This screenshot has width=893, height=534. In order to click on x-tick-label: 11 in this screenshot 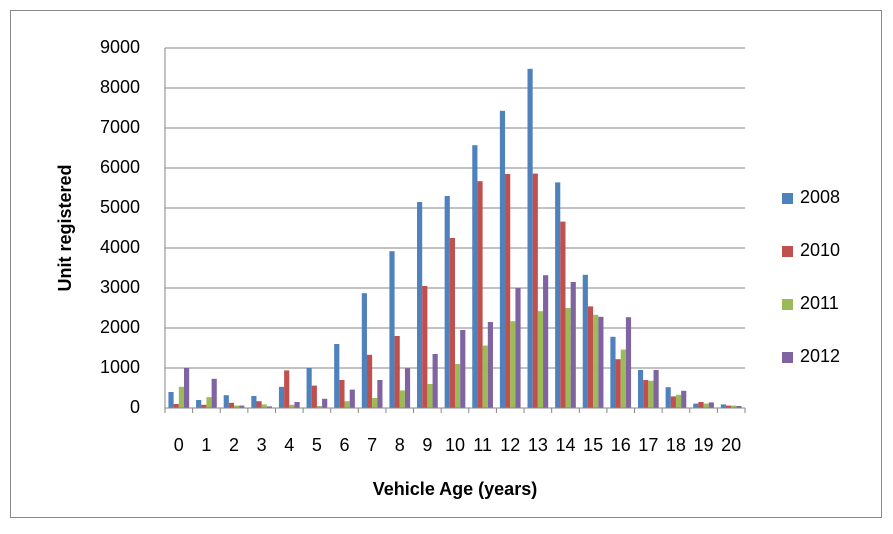, I will do `click(482, 445)`.